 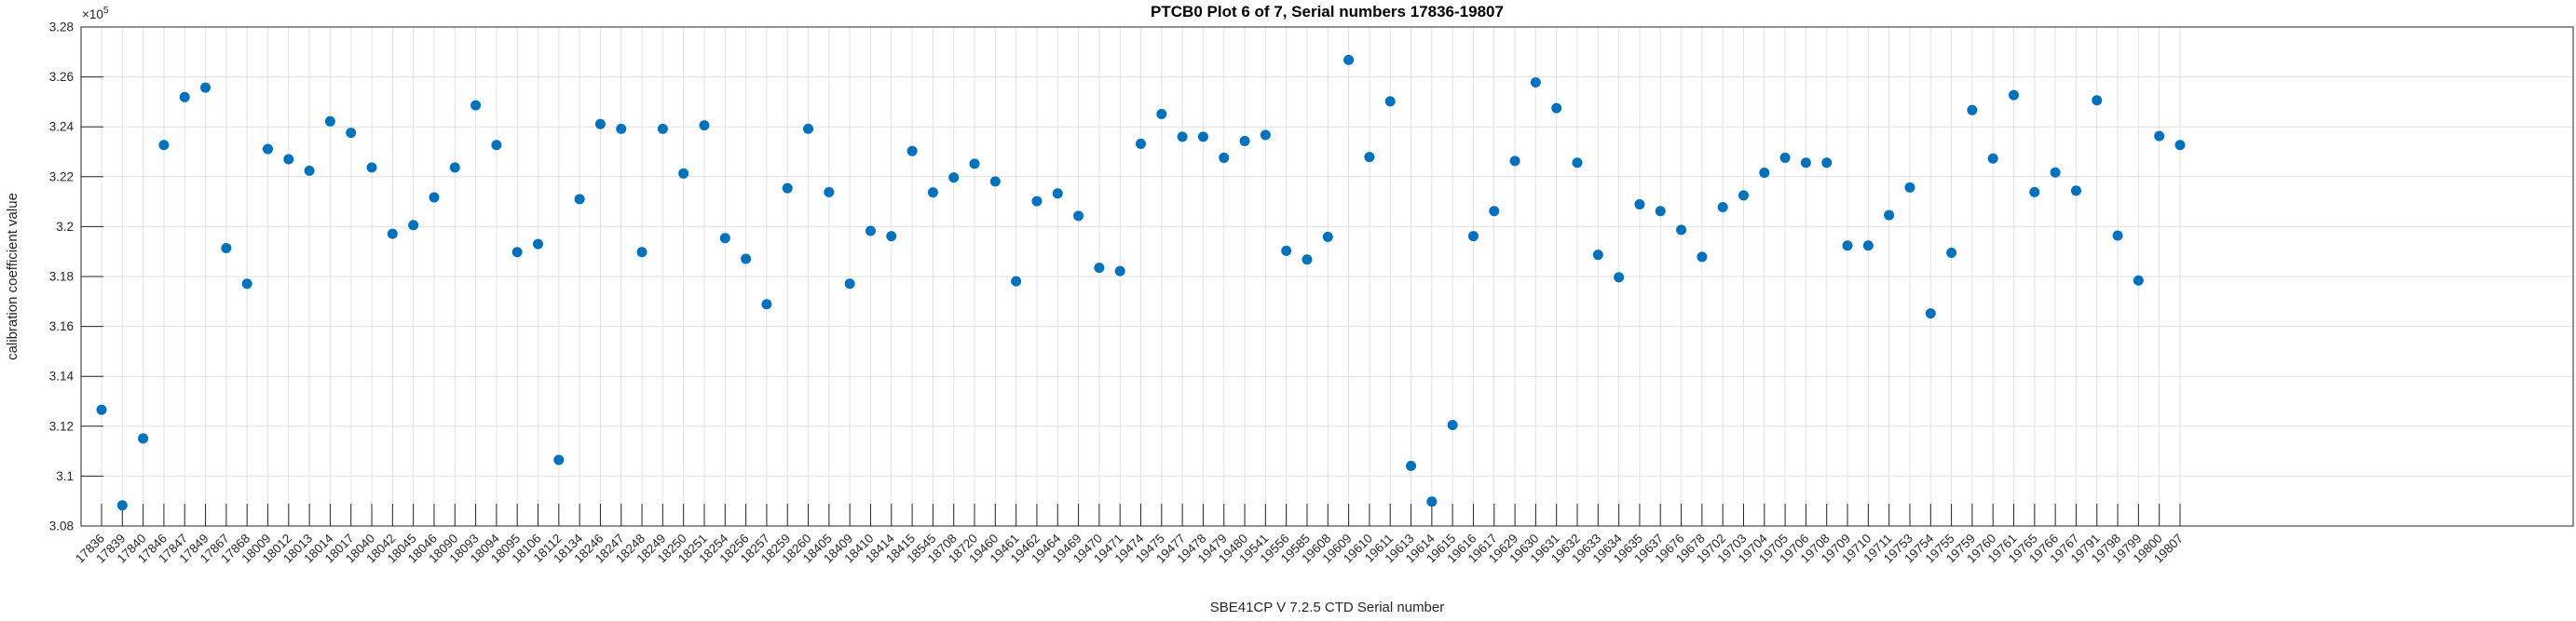 What do you see at coordinates (61, 176) in the screenshot?
I see `y-tick-label: 3.22` at bounding box center [61, 176].